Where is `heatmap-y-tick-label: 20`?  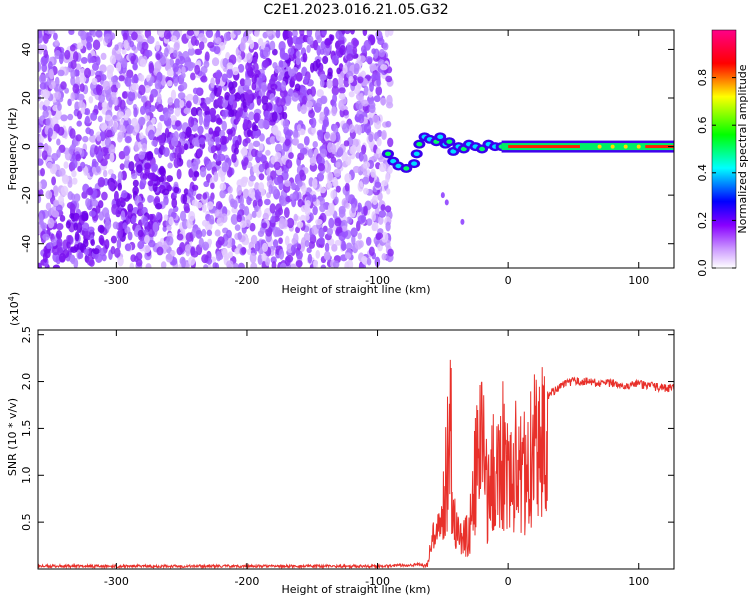
heatmap-y-tick-label: 20 is located at coordinates (26, 98).